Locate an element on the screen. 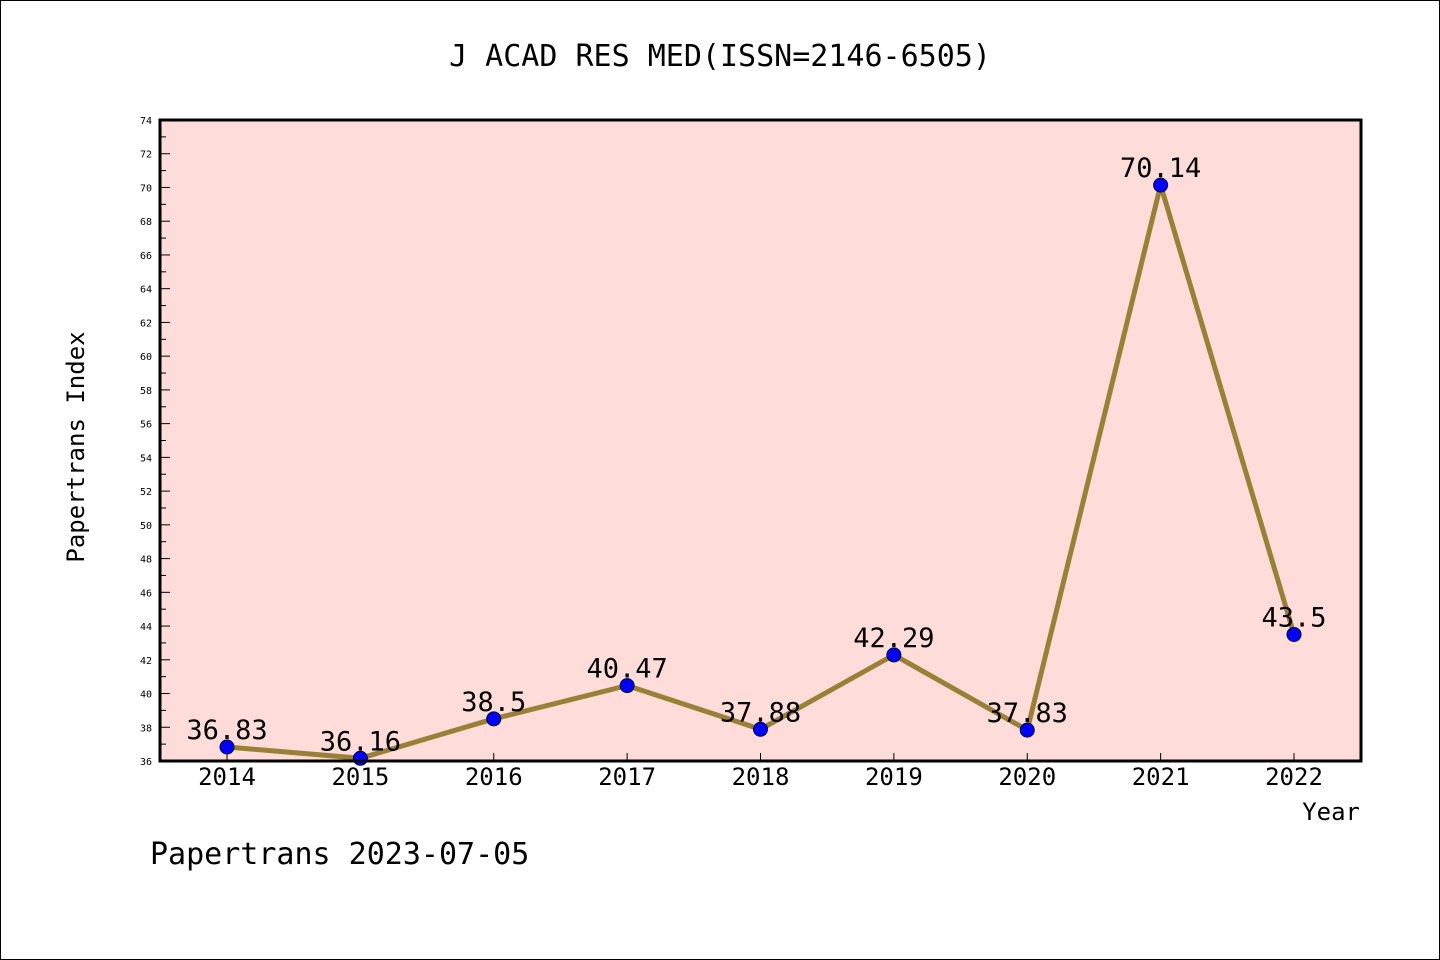 The image size is (1440, 960). y-tick-label: 68 is located at coordinates (146, 222).